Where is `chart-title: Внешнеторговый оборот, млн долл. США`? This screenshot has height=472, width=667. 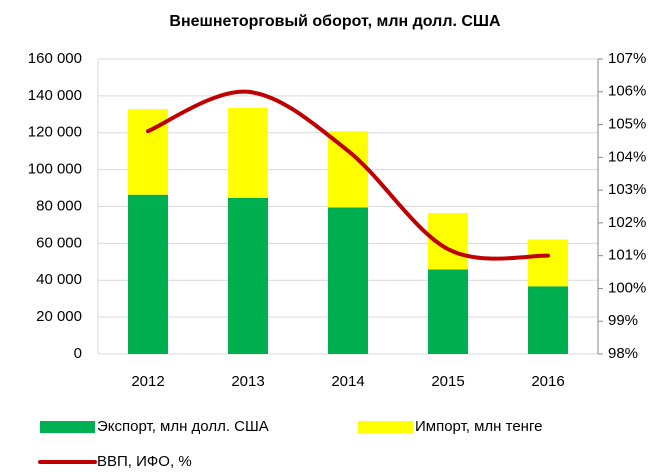
chart-title: Внешнеторговый оборот, млн долл. США is located at coordinates (335, 21).